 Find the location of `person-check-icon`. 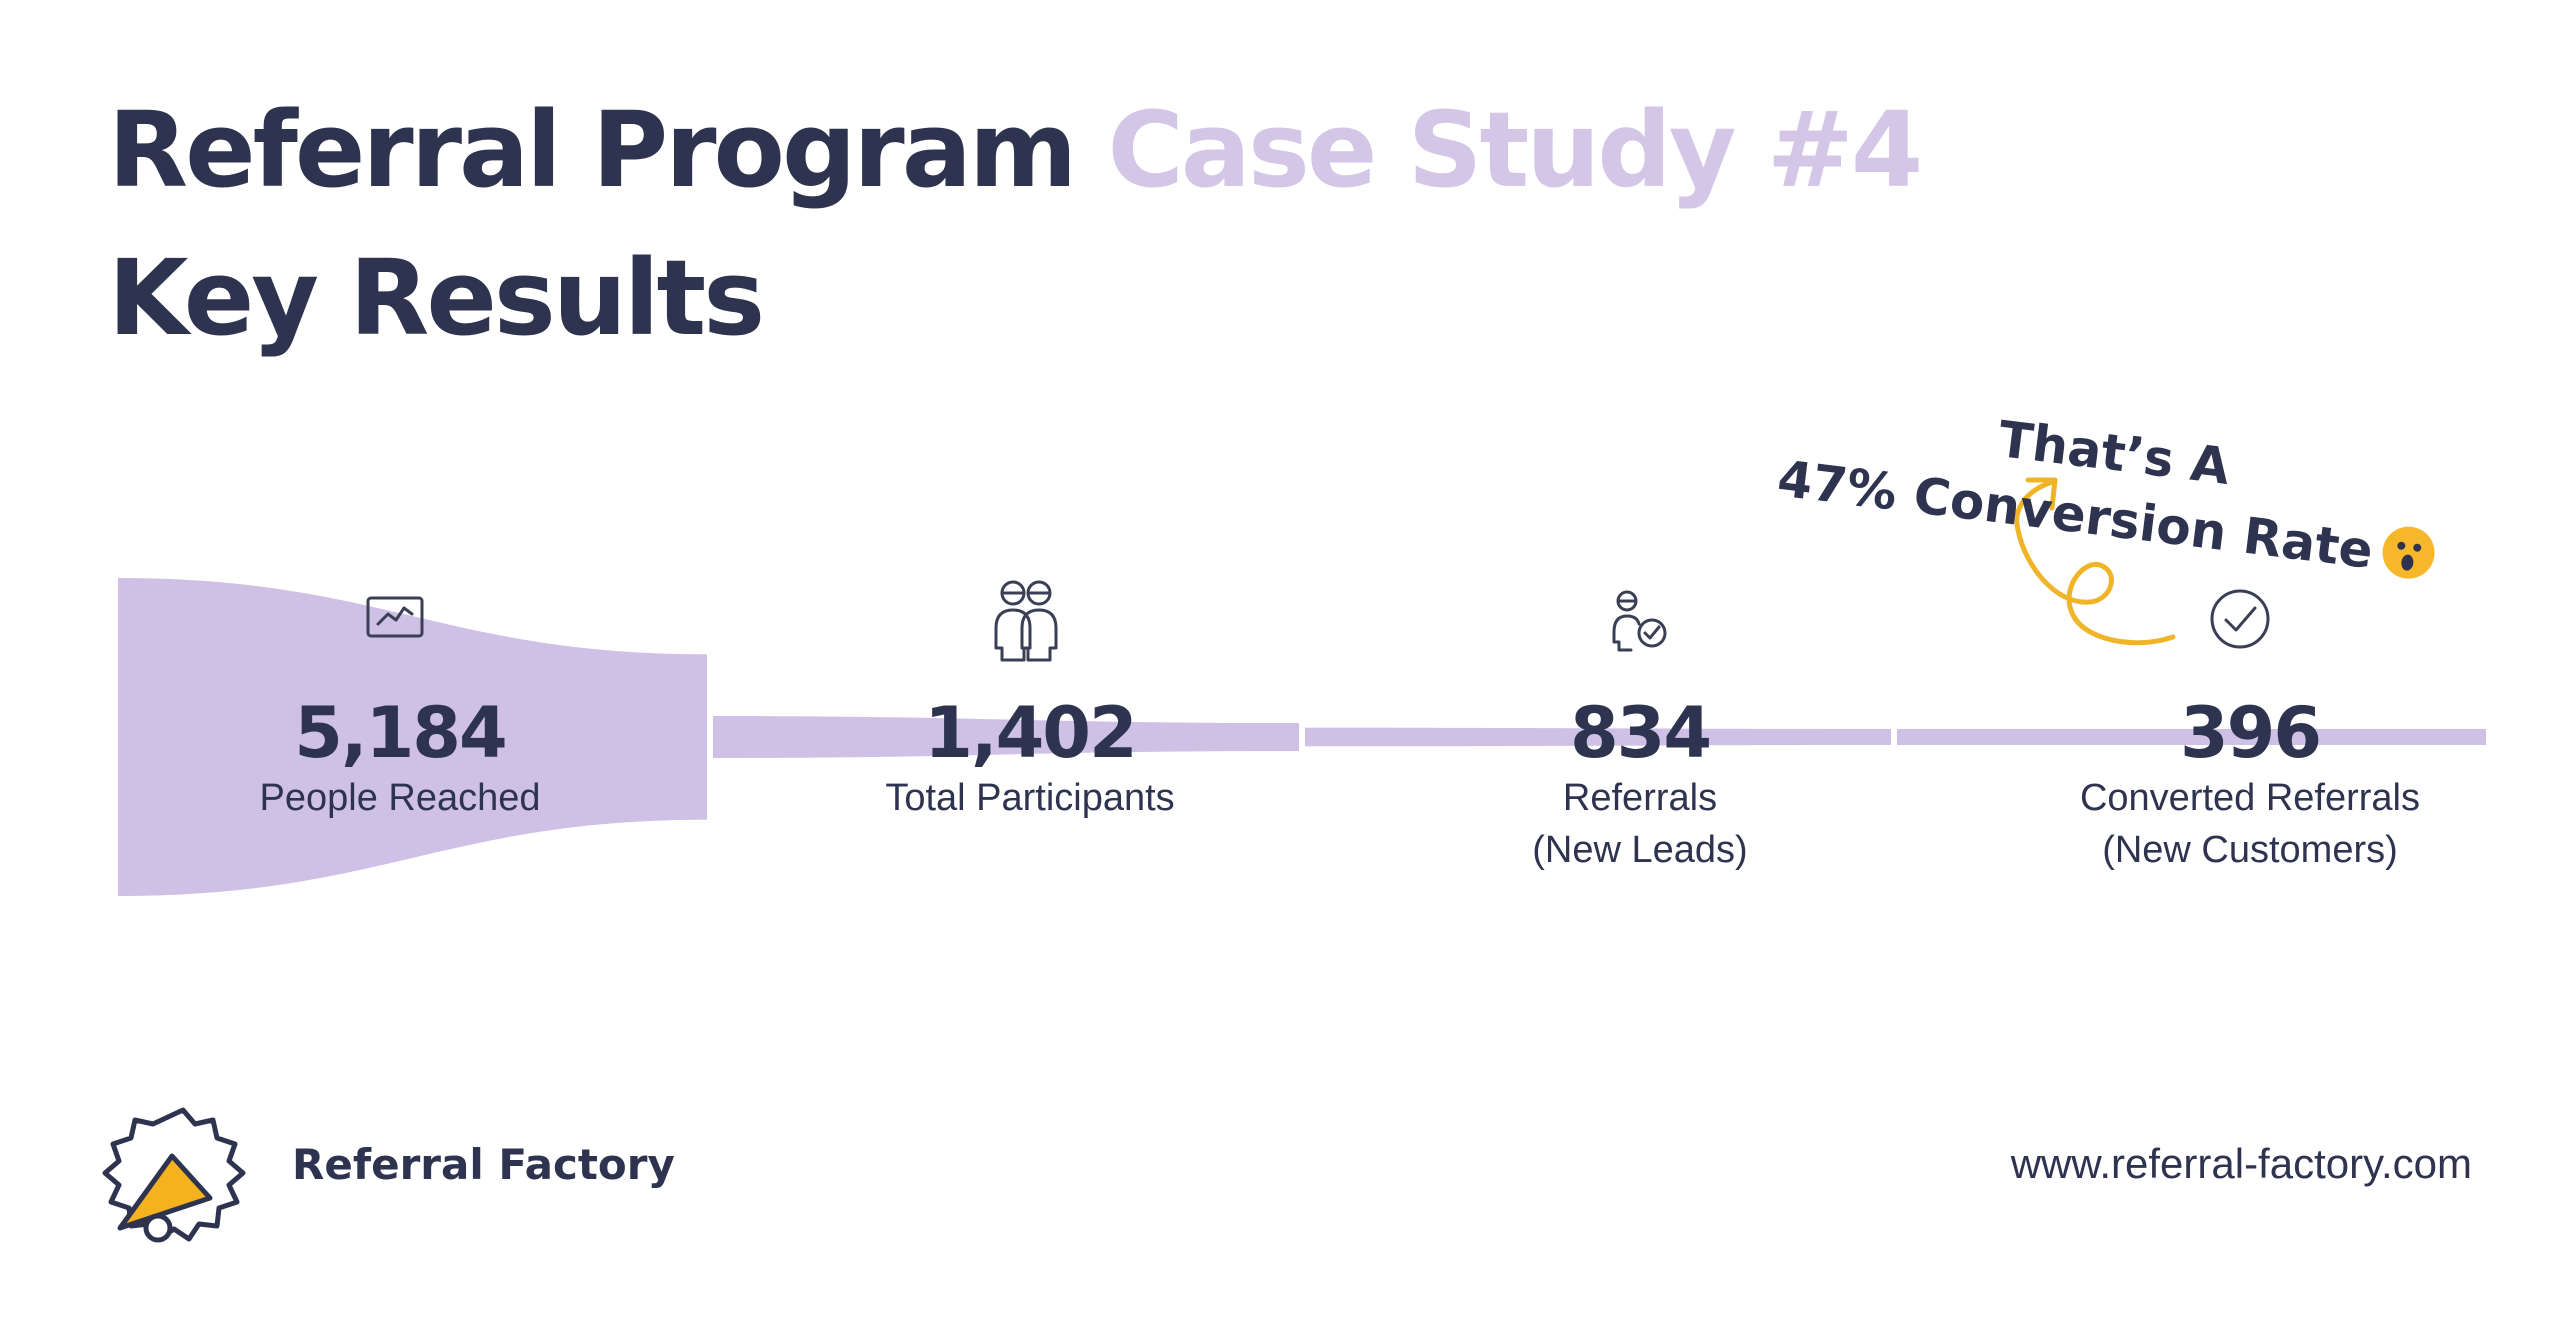

person-check-icon is located at coordinates (1639, 621).